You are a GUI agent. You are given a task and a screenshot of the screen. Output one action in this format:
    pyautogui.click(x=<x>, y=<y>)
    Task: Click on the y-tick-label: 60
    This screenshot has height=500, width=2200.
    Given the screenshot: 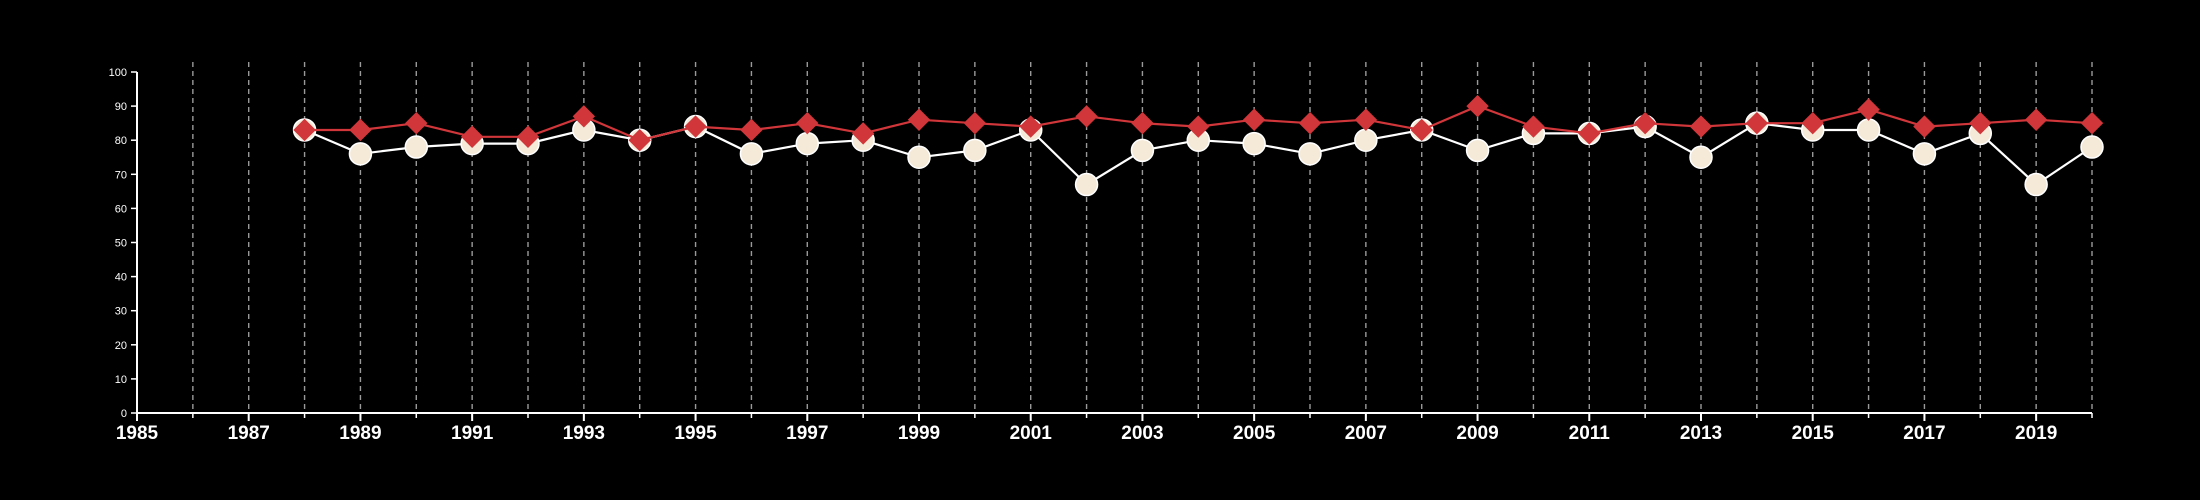 What is the action you would take?
    pyautogui.click(x=121, y=209)
    